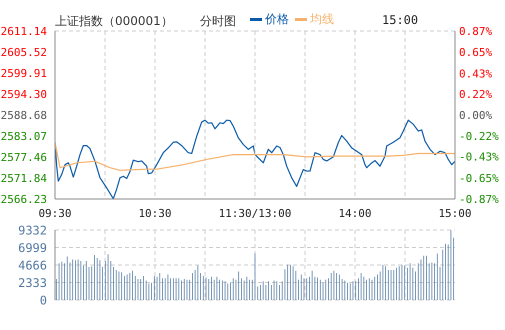  What do you see at coordinates (479, 137) in the screenshot?
I see `y2-tick-label: -0.22%` at bounding box center [479, 137].